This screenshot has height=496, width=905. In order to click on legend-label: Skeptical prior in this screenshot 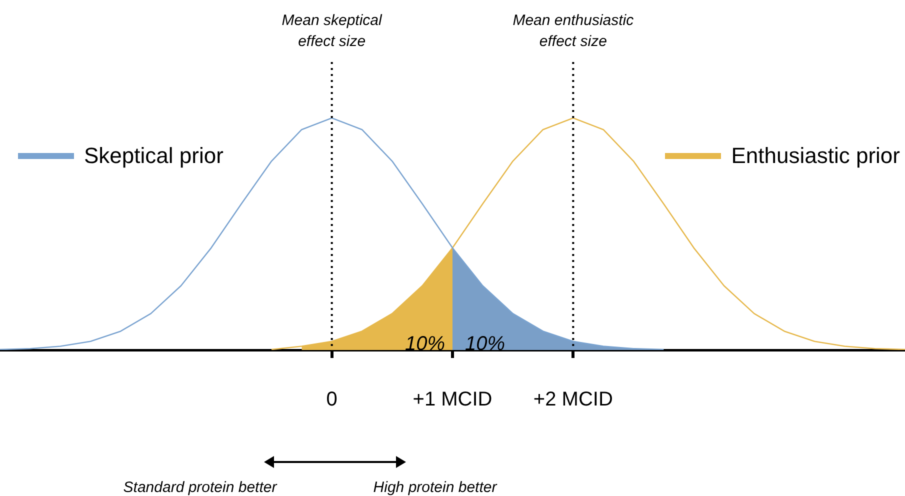, I will do `click(154, 156)`.